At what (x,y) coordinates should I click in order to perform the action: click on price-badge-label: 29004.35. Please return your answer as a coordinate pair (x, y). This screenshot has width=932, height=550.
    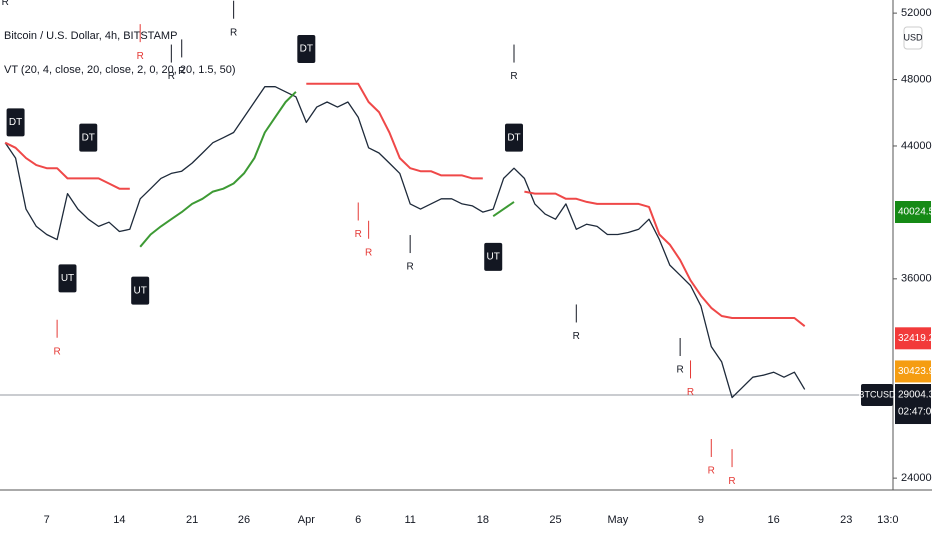
    Looking at the image, I should click on (915, 395).